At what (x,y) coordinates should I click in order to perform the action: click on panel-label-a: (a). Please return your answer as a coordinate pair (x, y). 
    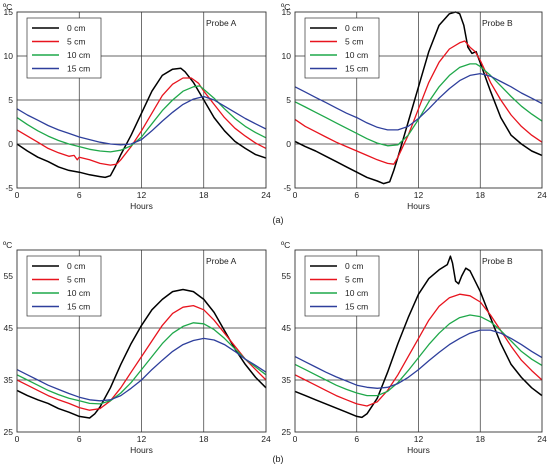
    Looking at the image, I should click on (278, 220).